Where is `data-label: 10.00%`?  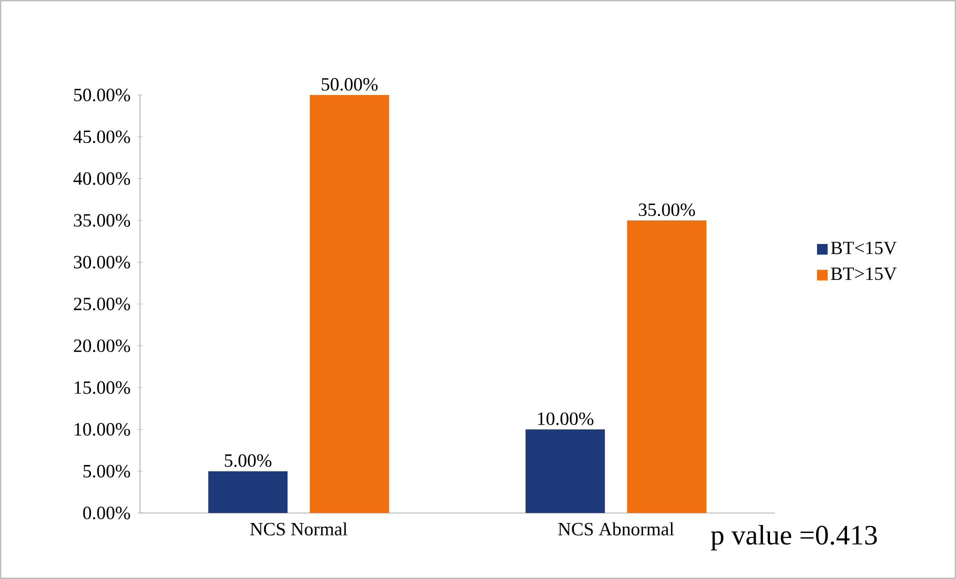 data-label: 10.00% is located at coordinates (566, 419).